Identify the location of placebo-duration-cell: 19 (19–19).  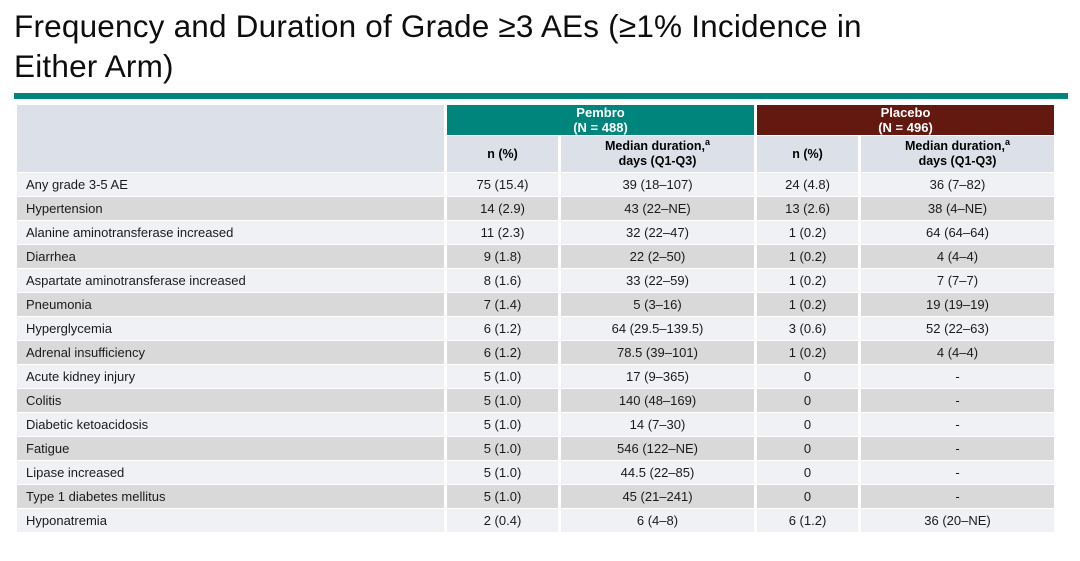
(957, 304).